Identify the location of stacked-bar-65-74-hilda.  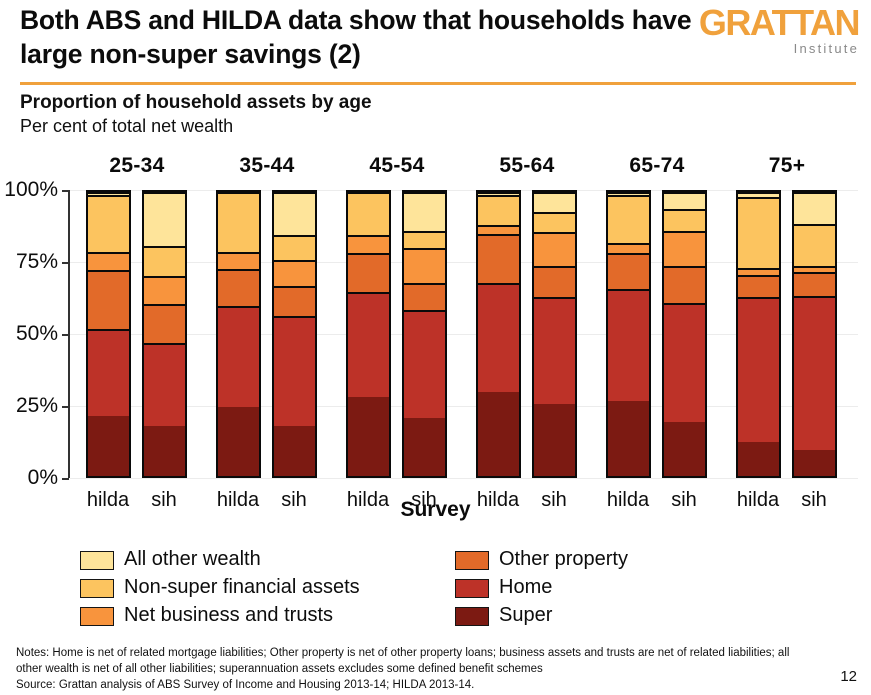
(628, 334).